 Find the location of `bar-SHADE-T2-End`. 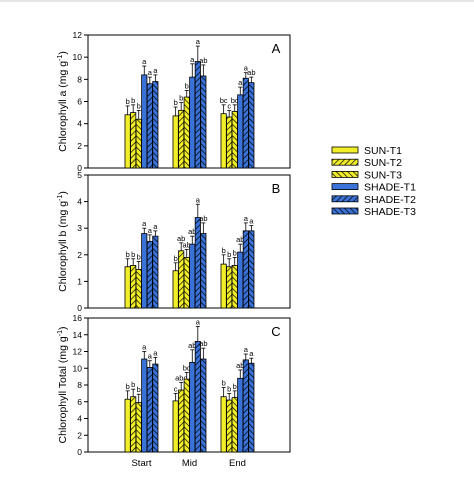

bar-SHADE-T2-End is located at coordinates (245, 406).